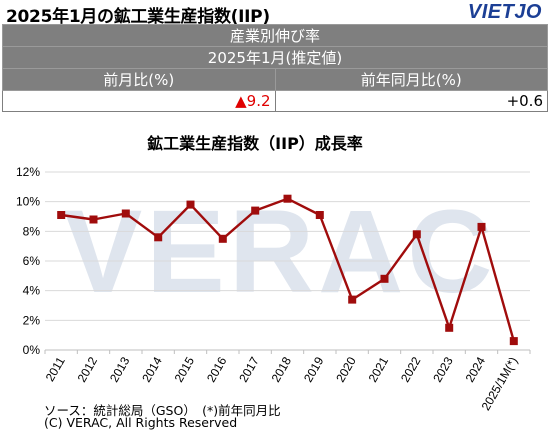 The image size is (550, 436). What do you see at coordinates (185, 369) in the screenshot?
I see `x-tick-label: 2015` at bounding box center [185, 369].